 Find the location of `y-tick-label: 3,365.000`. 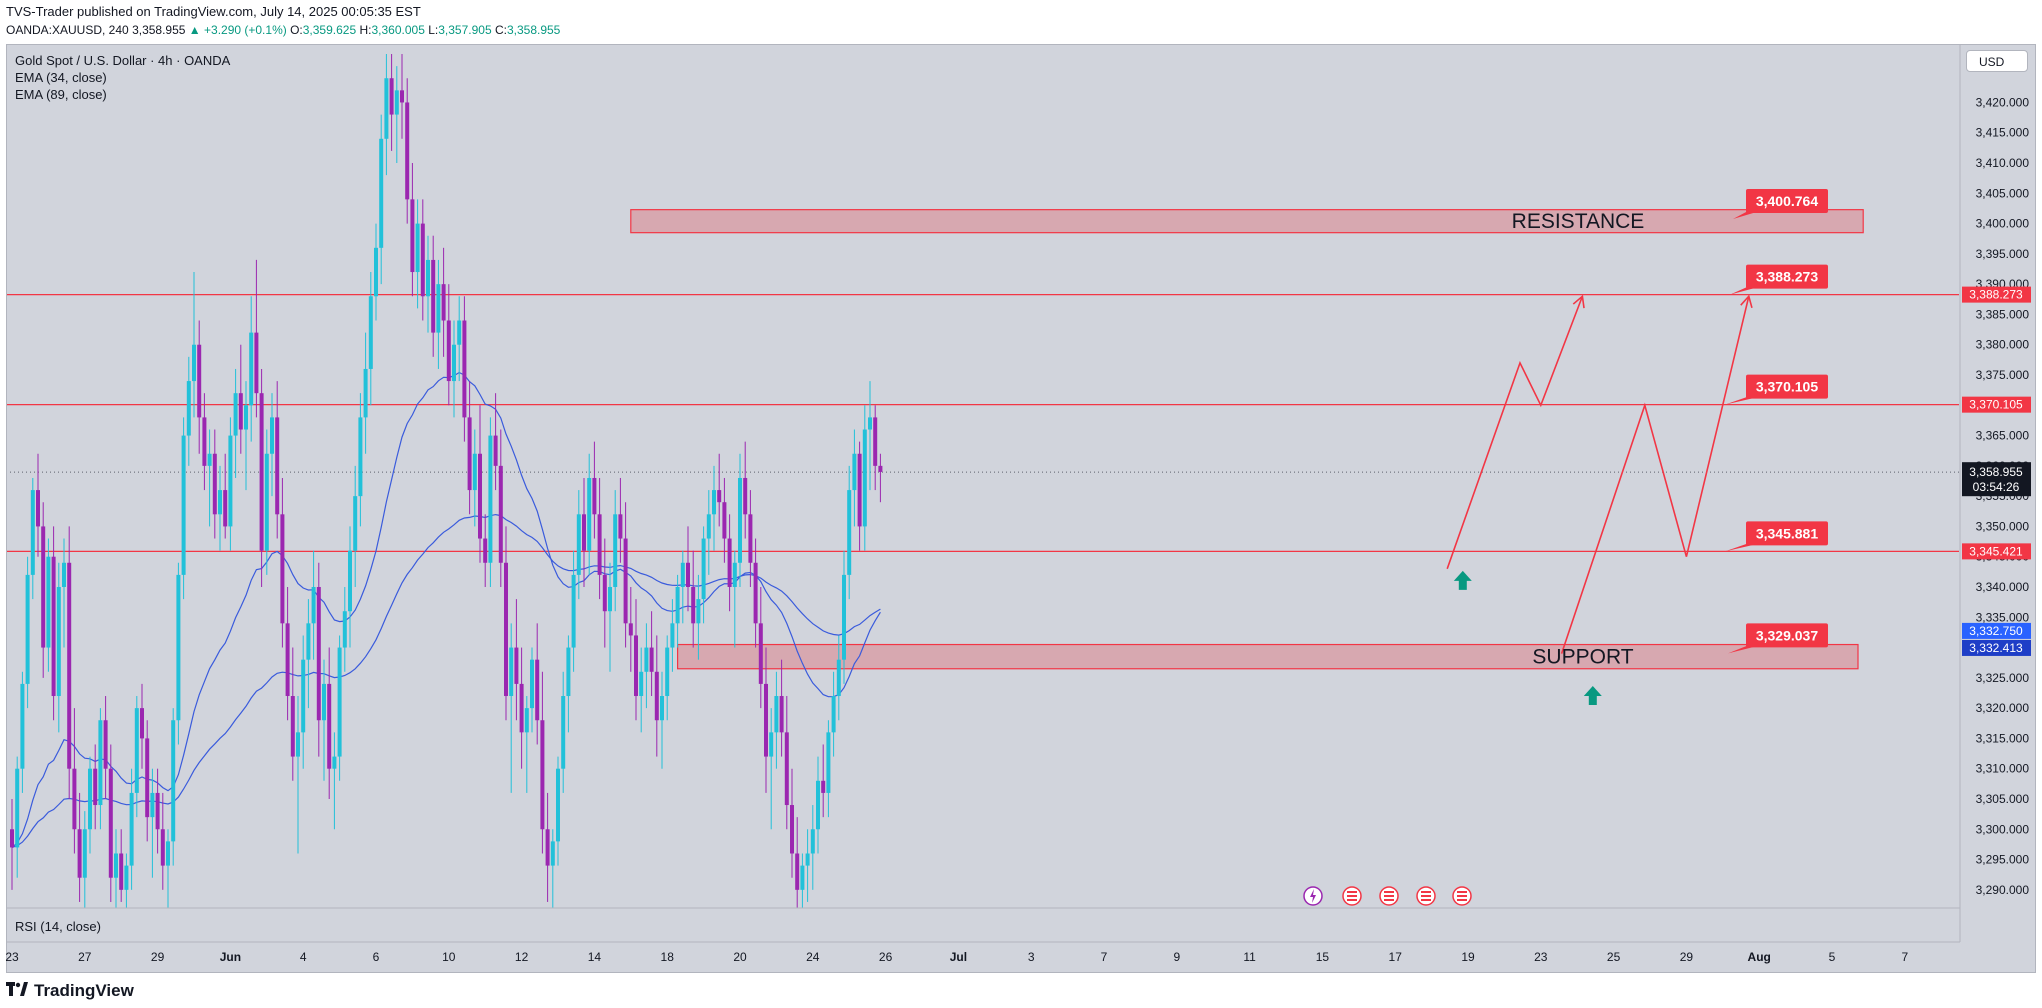

y-tick-label: 3,365.000 is located at coordinates (2003, 436).